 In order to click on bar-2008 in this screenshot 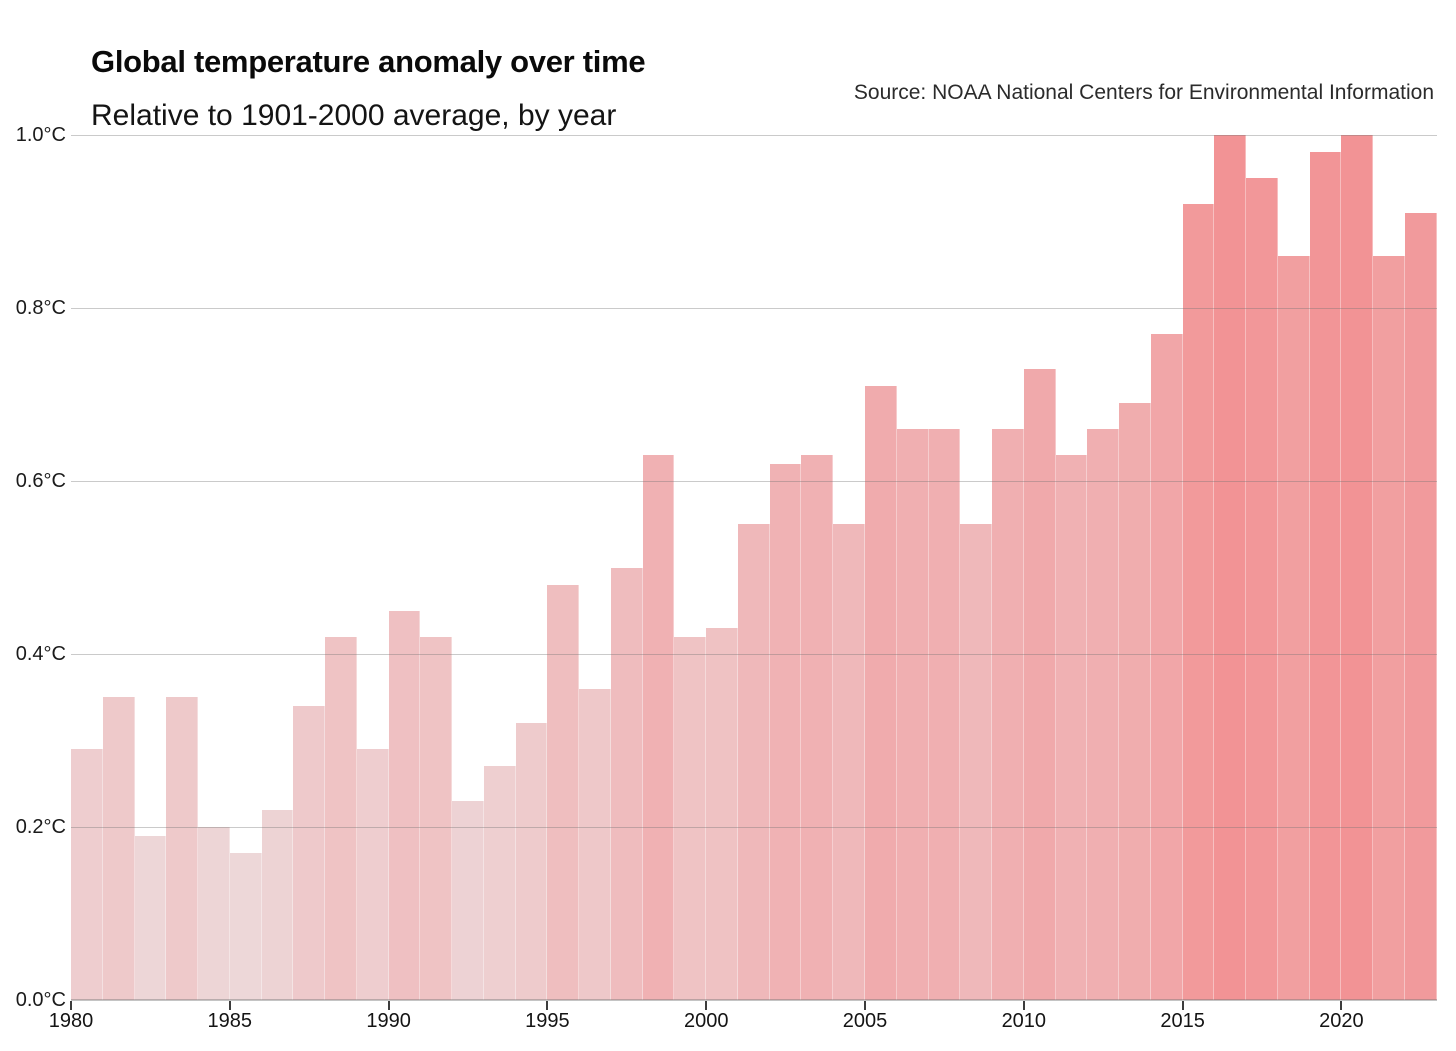, I will do `click(976, 762)`.